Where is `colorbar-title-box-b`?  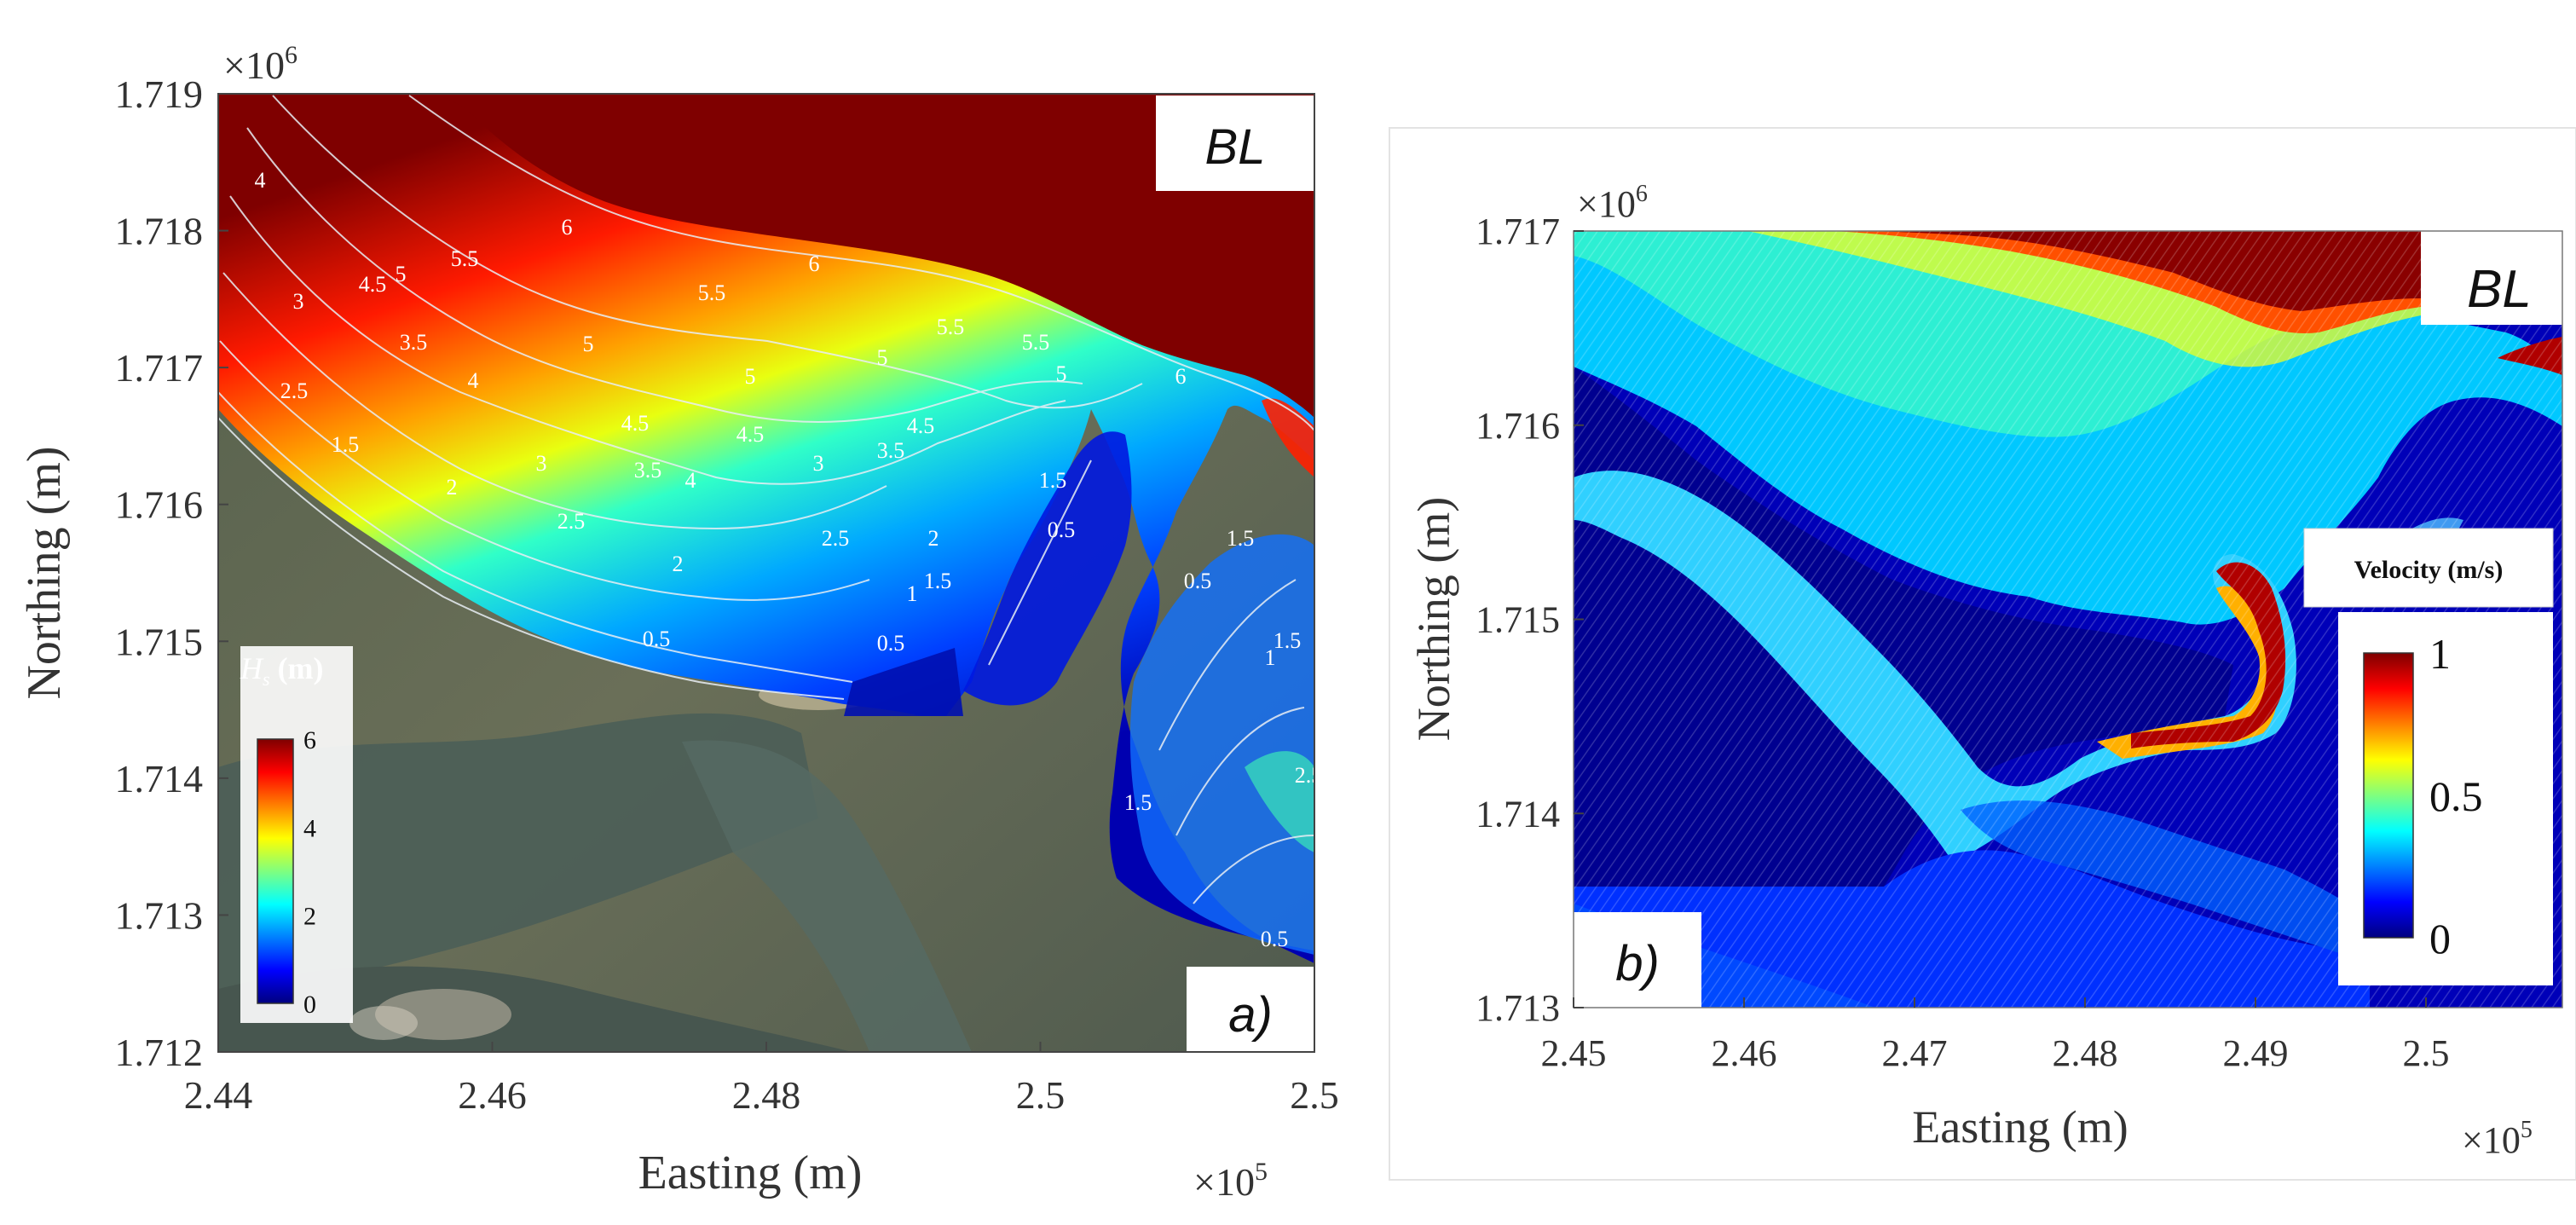
colorbar-title-box-b is located at coordinates (2428, 568).